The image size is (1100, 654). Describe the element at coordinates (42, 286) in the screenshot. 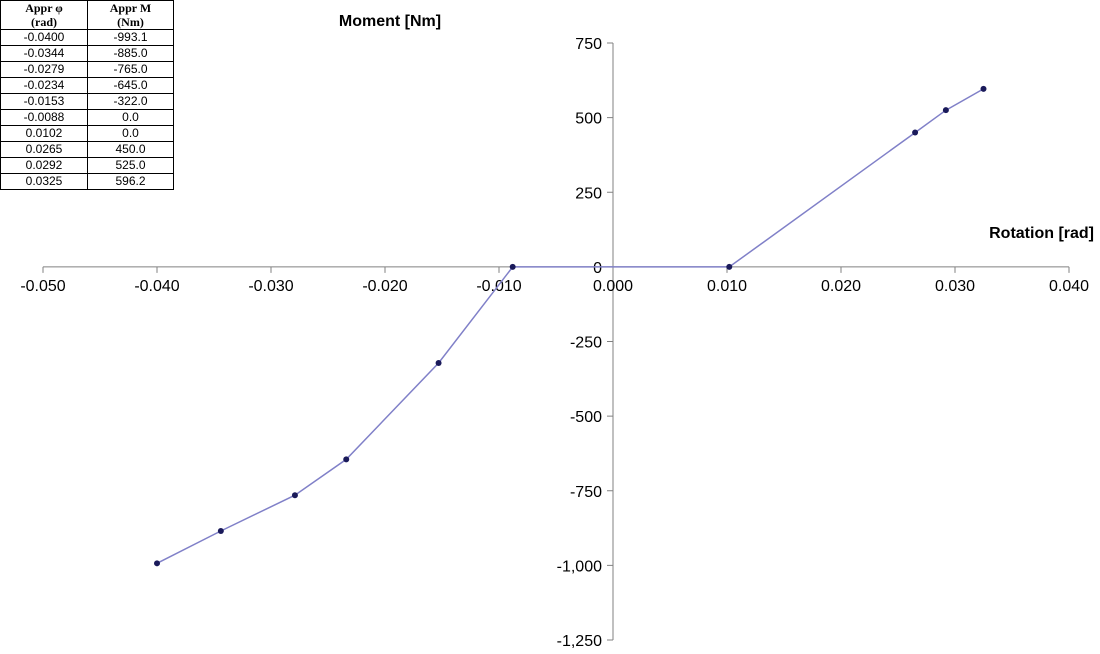

I see `x-tick-label: -0.050` at that location.